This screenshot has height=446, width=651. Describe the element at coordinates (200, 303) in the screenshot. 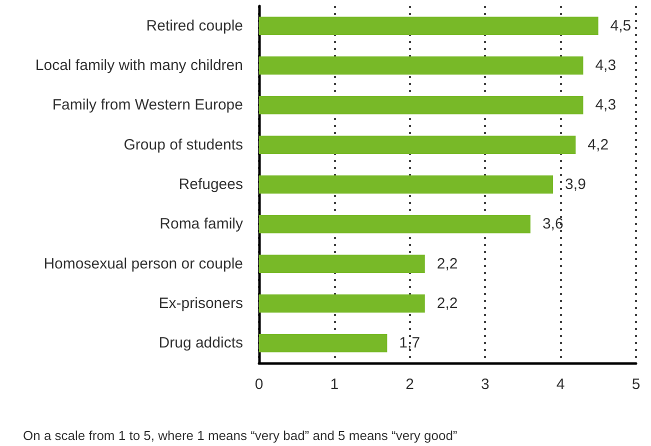

I see `y-tick-label: Ex-prisoners` at that location.